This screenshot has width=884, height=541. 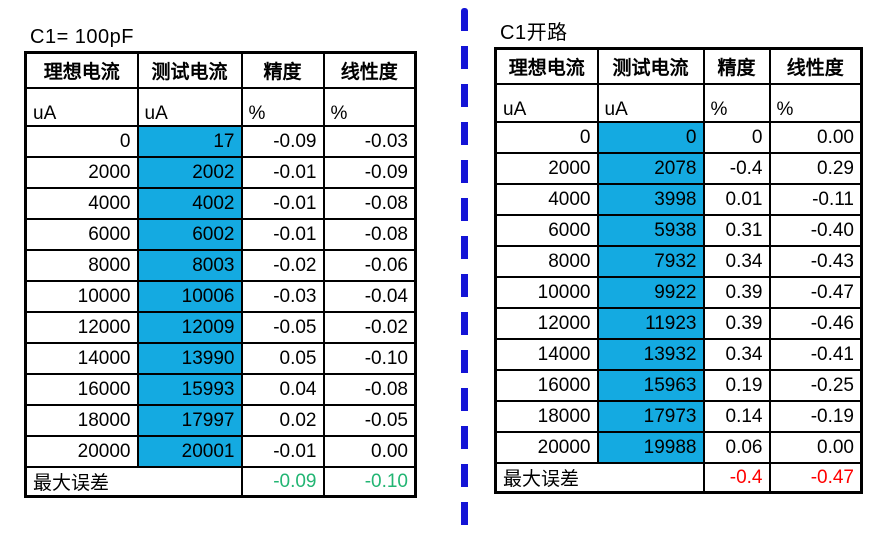 I want to click on cell-linearity: -0.40, so click(x=815, y=230).